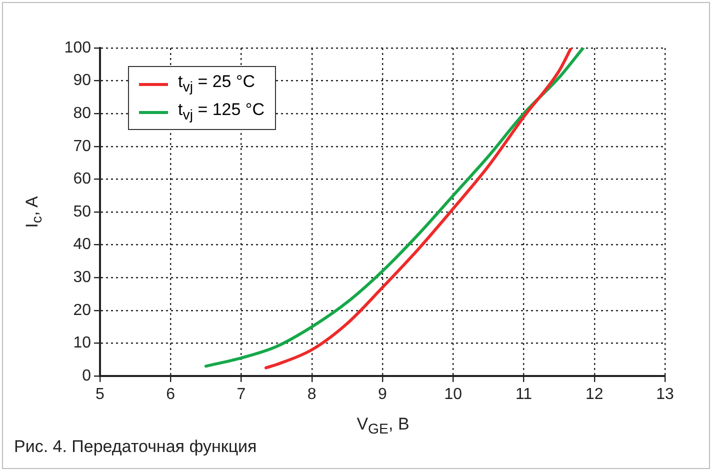 This screenshot has width=712, height=471. Describe the element at coordinates (100, 395) in the screenshot. I see `x-tick-label: 5` at that location.